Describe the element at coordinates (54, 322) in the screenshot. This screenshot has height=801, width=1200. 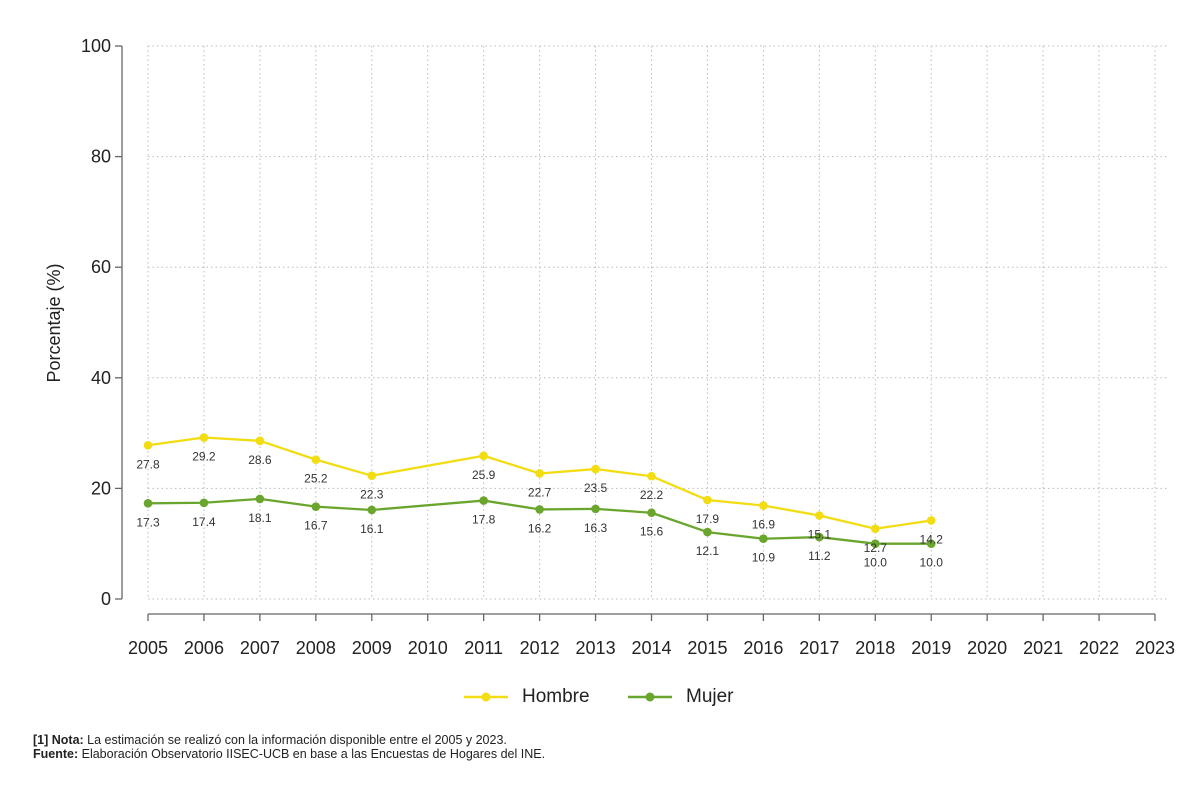
I see `y-axis-label: Porcentaje (%)` at that location.